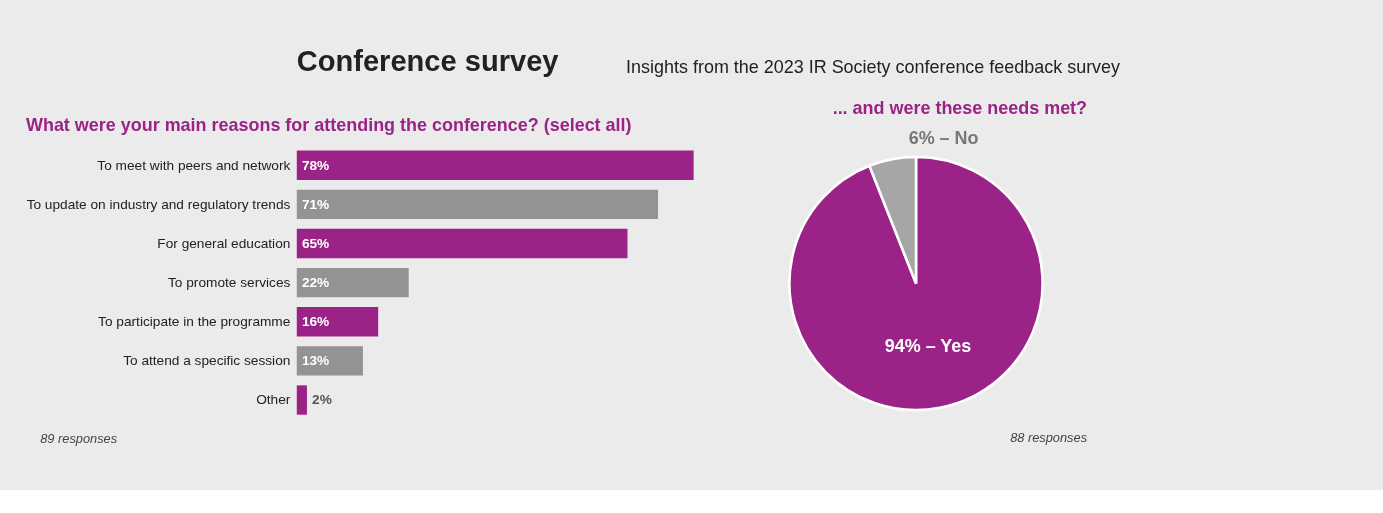 This screenshot has width=1383, height=513. I want to click on data-label: 78%, so click(315, 165).